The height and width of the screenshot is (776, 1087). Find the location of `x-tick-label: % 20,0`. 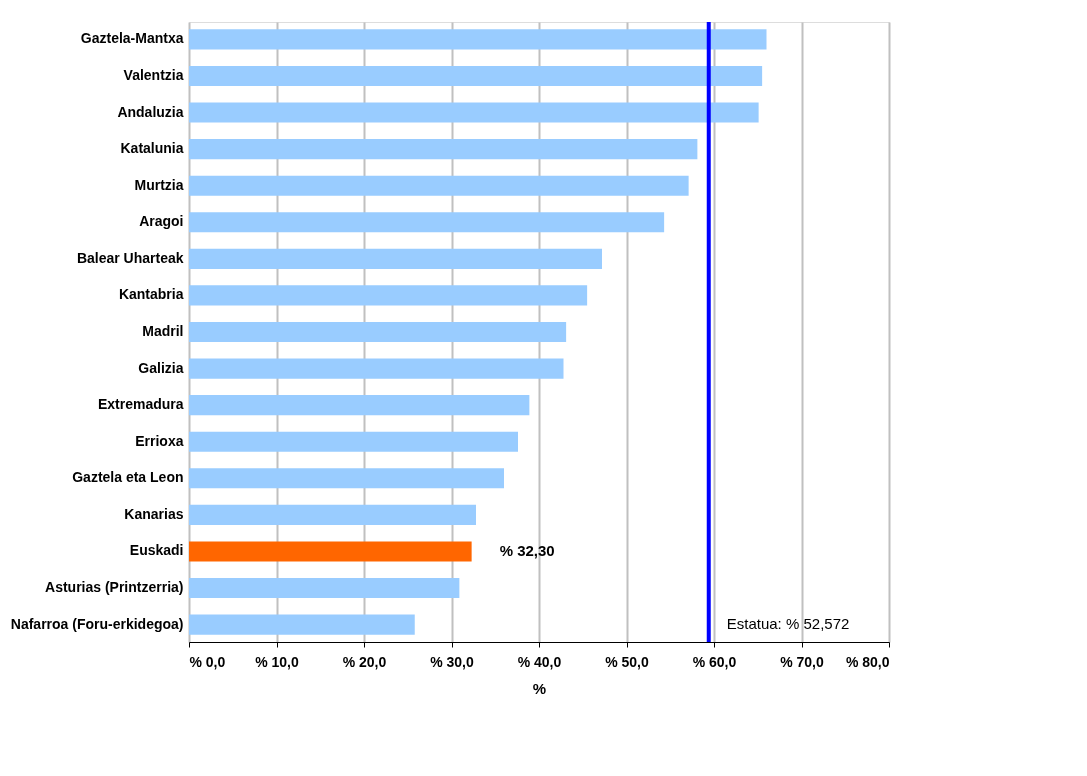

x-tick-label: % 20,0 is located at coordinates (364, 661).